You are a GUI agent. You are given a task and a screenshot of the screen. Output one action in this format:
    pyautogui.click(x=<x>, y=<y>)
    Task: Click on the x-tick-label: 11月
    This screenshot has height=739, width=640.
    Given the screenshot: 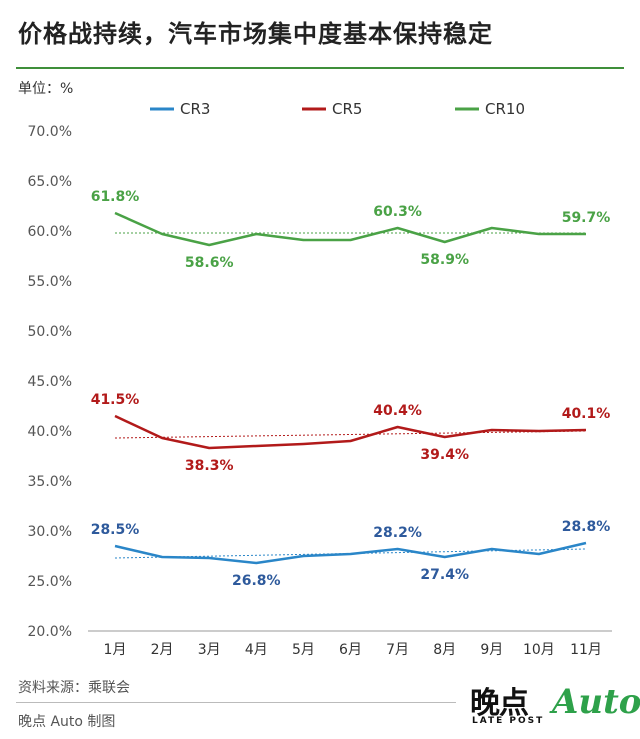 What is the action you would take?
    pyautogui.click(x=586, y=650)
    